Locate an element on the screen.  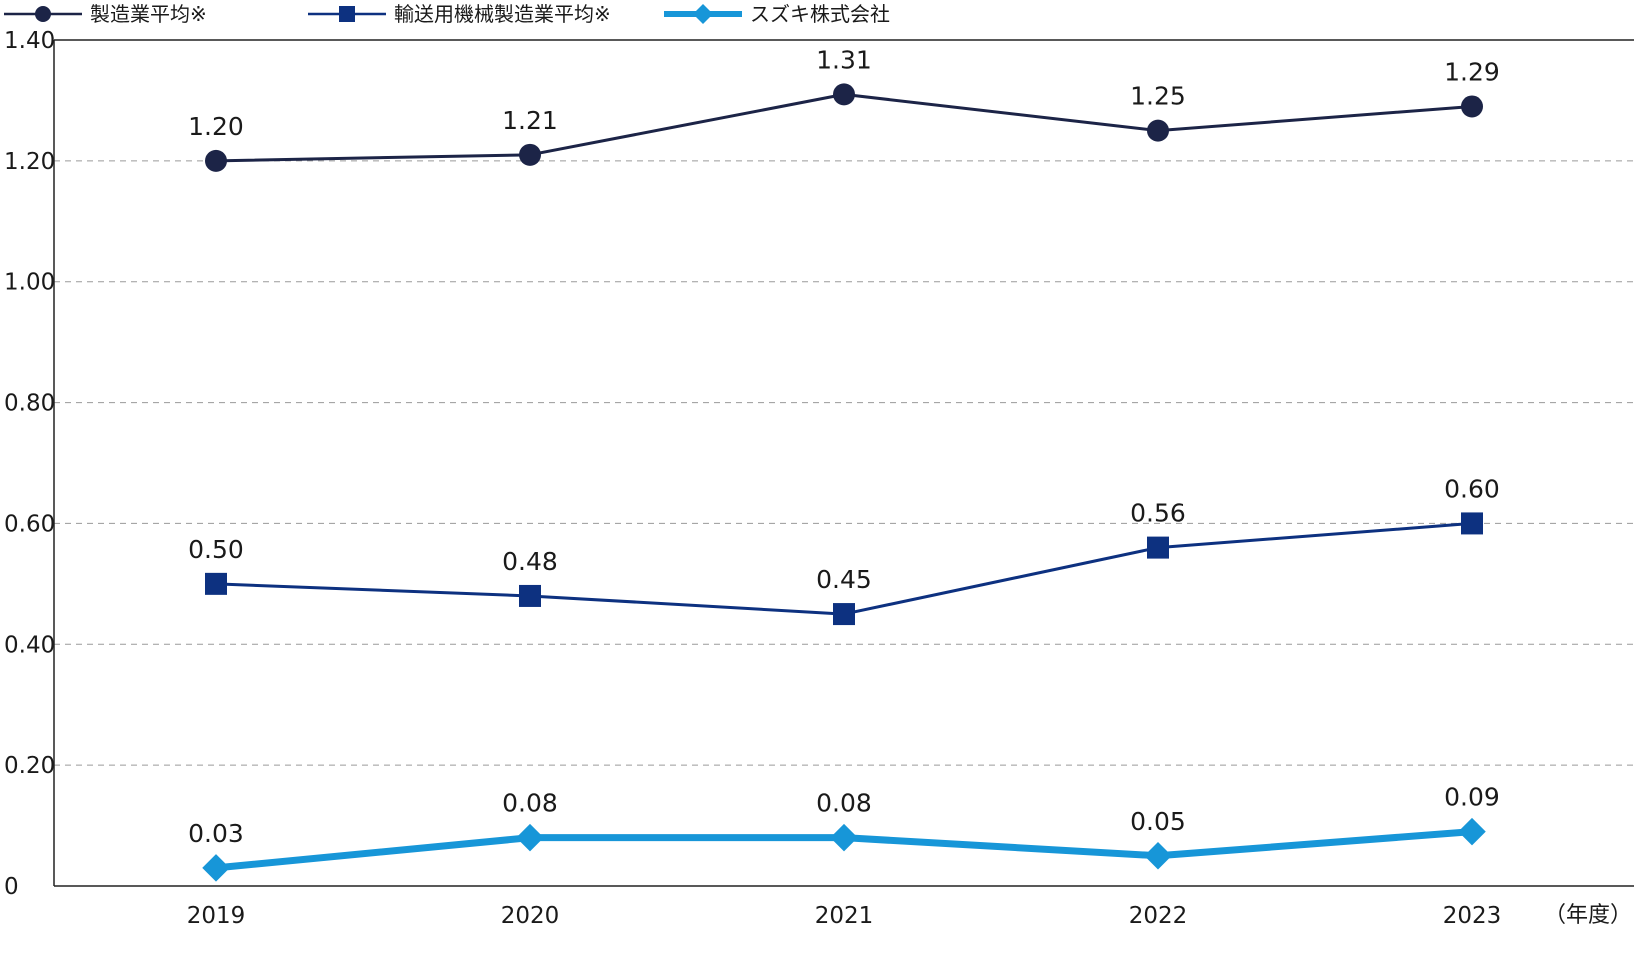
data-label: 0.48 is located at coordinates (530, 561).